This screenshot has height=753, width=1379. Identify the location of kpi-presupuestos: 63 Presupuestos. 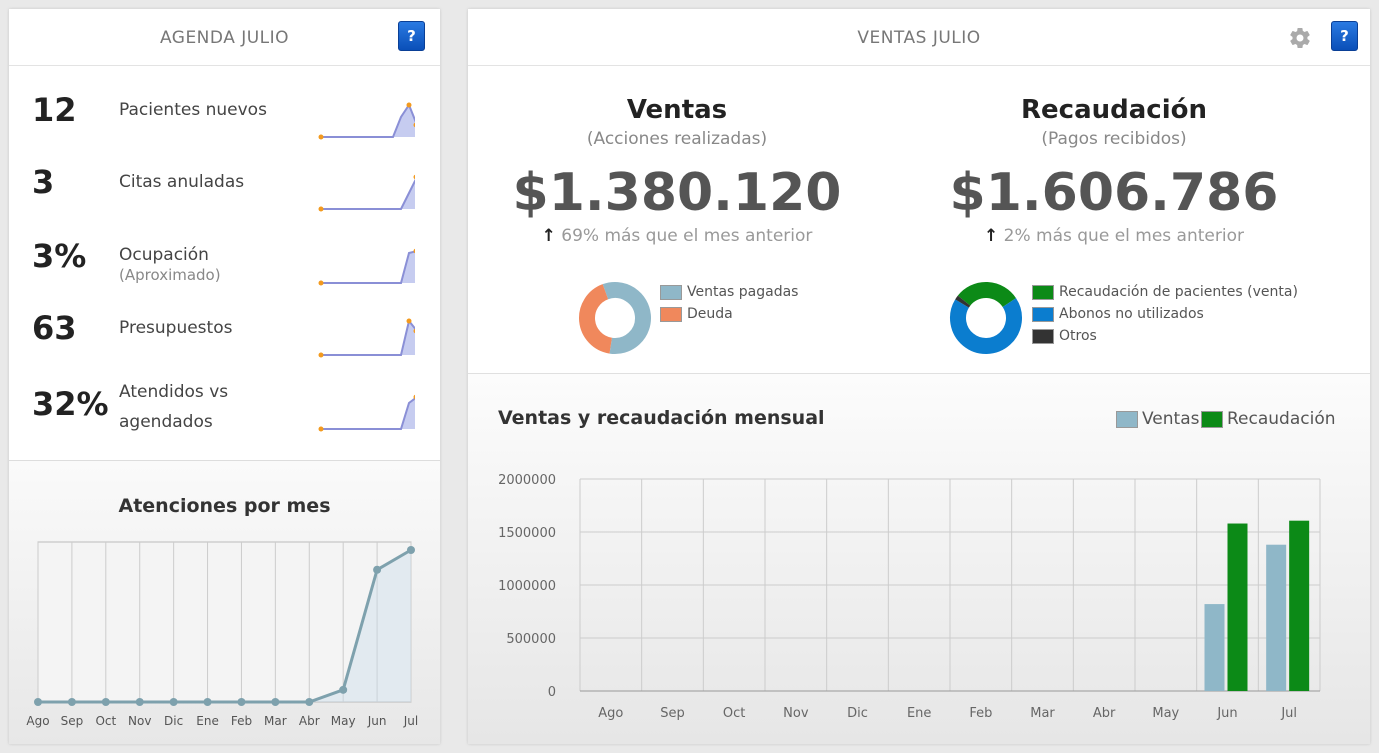
(224, 331).